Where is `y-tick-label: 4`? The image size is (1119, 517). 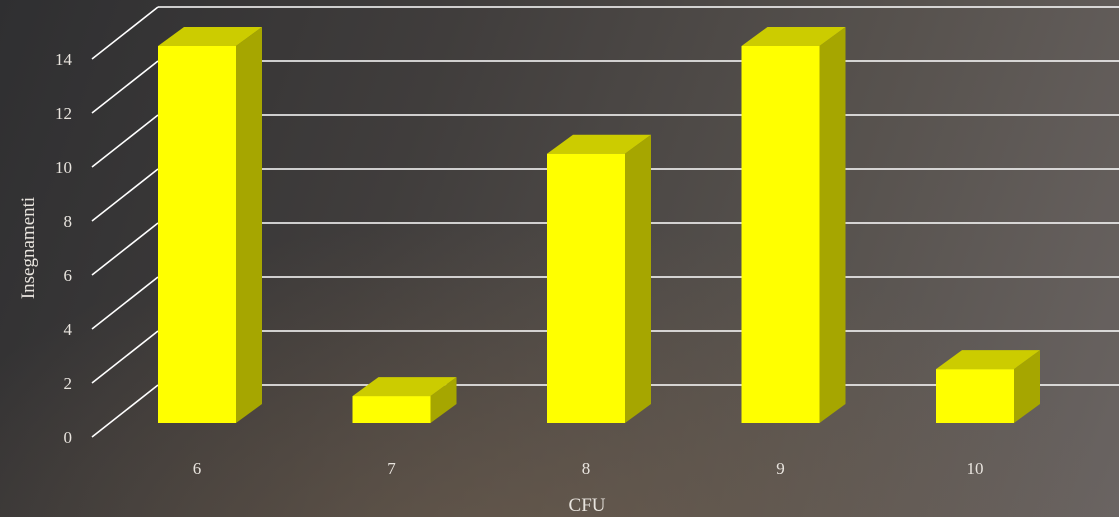 y-tick-label: 4 is located at coordinates (68, 329).